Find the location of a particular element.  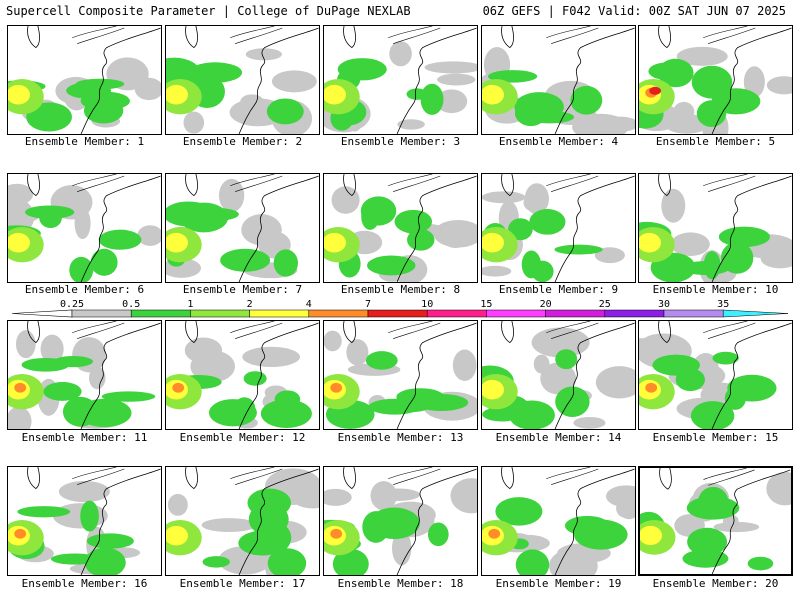

ensemble-member-caption: Ensemble Member: 1 is located at coordinates (84, 141).